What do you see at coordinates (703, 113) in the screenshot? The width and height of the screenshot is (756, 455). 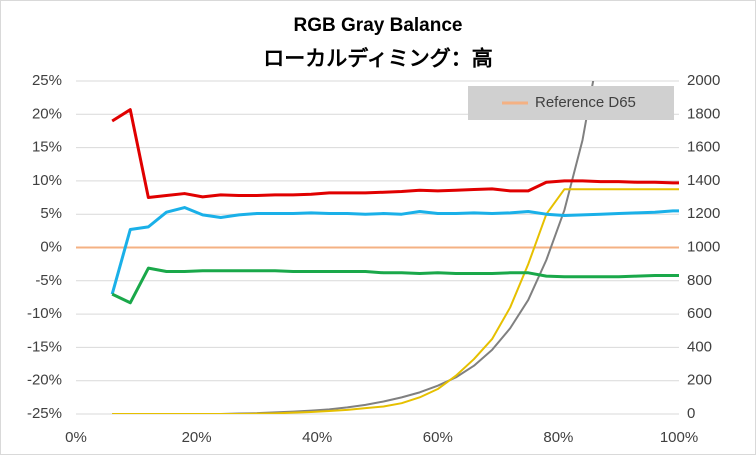 I see `y2-tick-label: 1800` at bounding box center [703, 113].